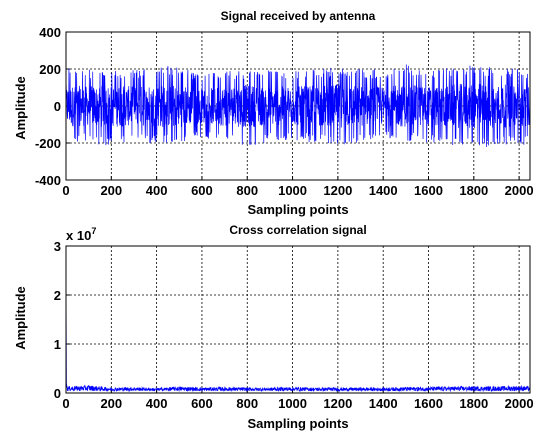  What do you see at coordinates (57, 246) in the screenshot?
I see `y-tick-label: 3` at bounding box center [57, 246].